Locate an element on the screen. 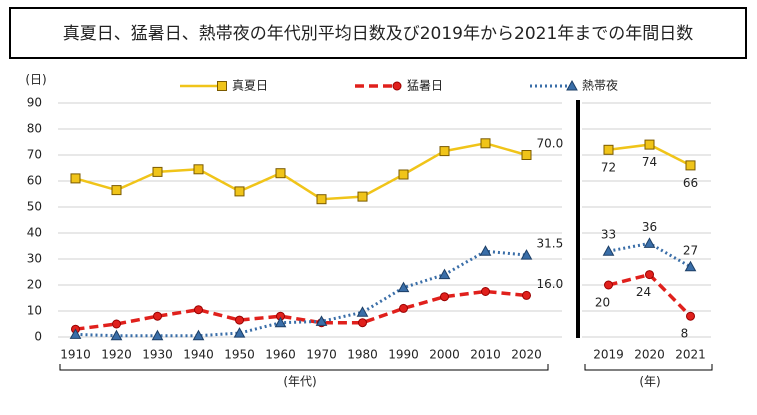 The height and width of the screenshot is (415, 757). data-label: 36 is located at coordinates (649, 227).